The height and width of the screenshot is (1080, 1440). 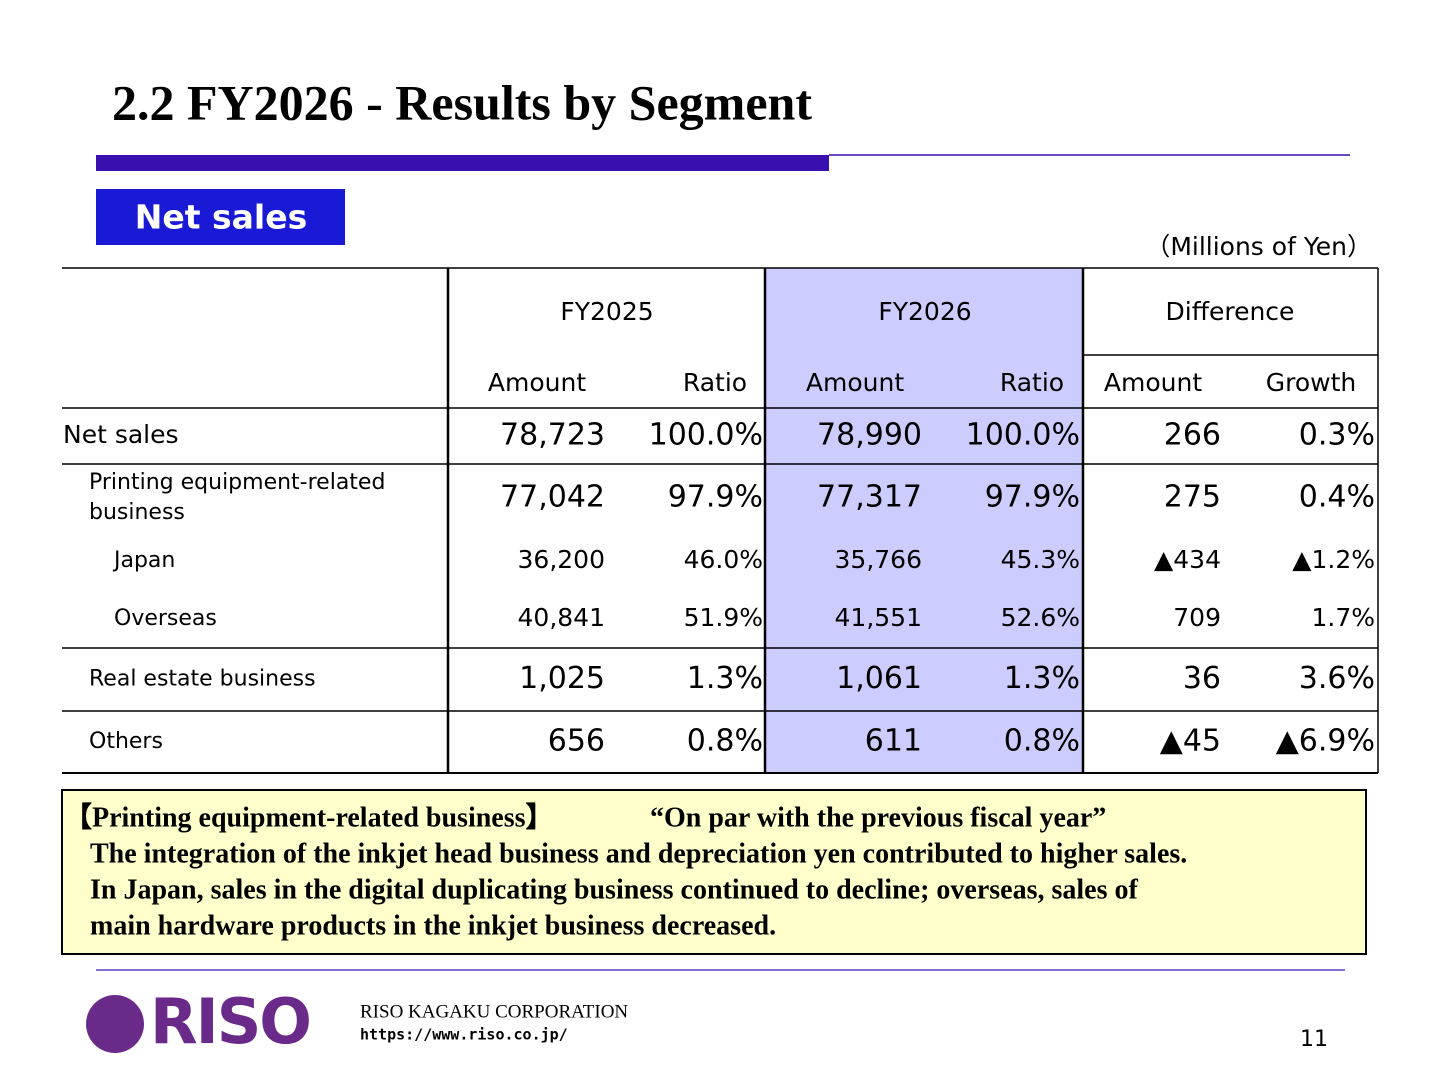 I want to click on cell-value: 36,200, so click(x=561, y=559).